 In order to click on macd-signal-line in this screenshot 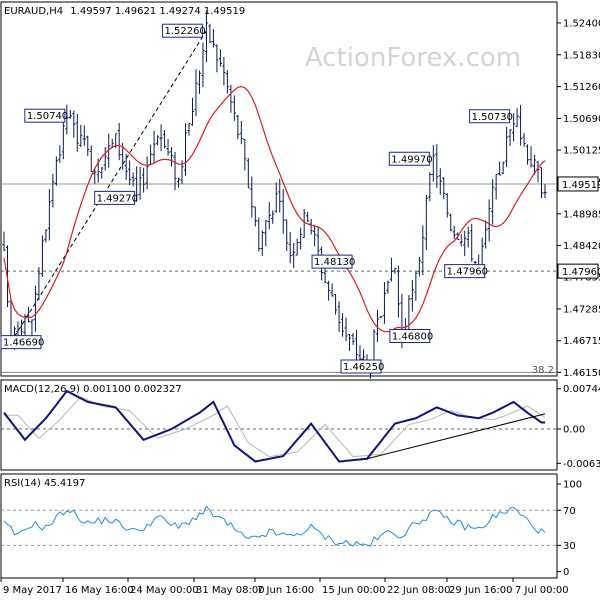, I will do `click(275, 427)`.